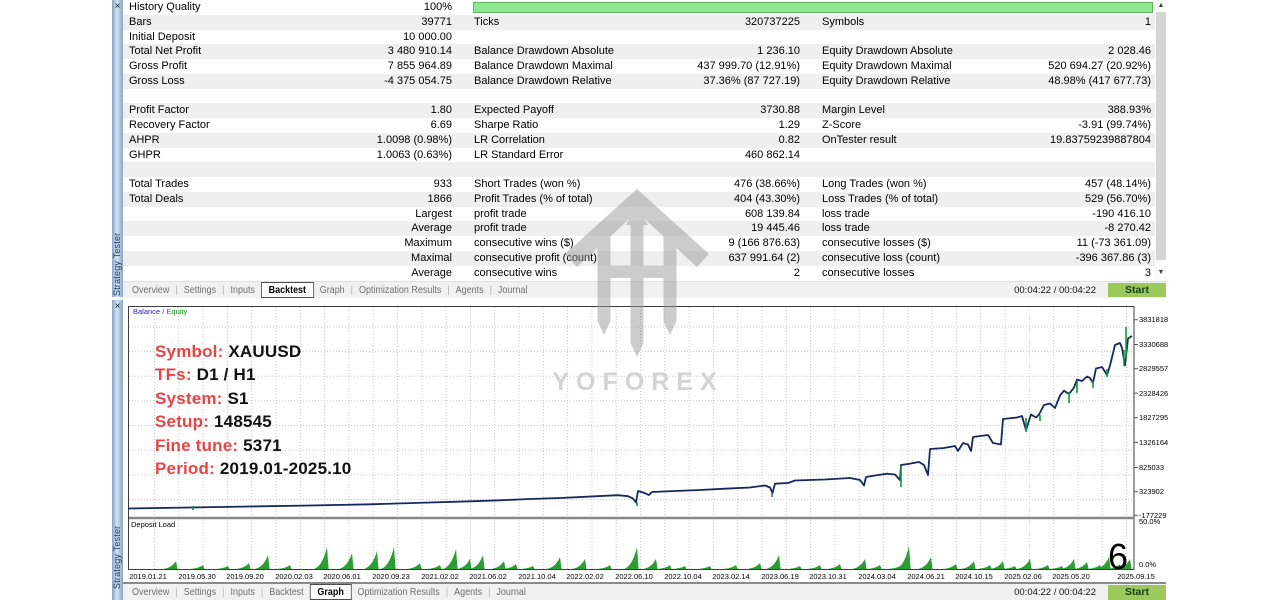 This screenshot has width=1280, height=600. I want to click on svg-text: YOFOREX, so click(637, 382).